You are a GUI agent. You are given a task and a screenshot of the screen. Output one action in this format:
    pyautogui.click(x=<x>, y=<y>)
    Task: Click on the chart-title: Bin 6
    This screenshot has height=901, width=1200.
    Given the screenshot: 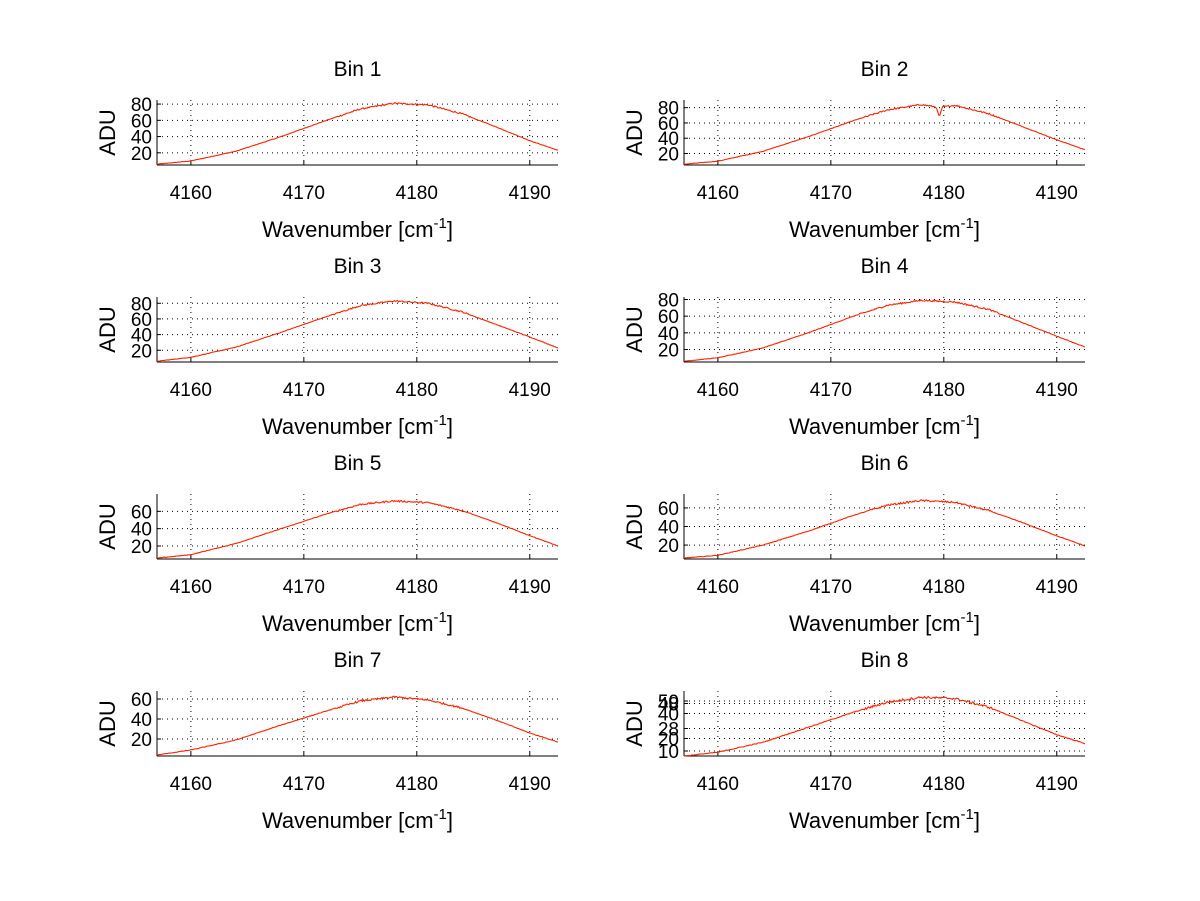 What is the action you would take?
    pyautogui.click(x=885, y=463)
    